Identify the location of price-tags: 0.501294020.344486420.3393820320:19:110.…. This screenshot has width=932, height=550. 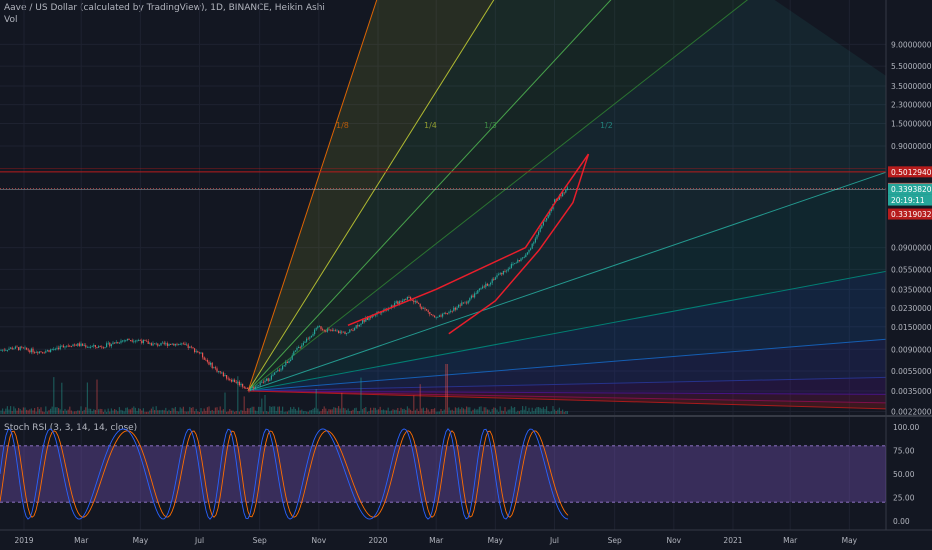
(910, 193).